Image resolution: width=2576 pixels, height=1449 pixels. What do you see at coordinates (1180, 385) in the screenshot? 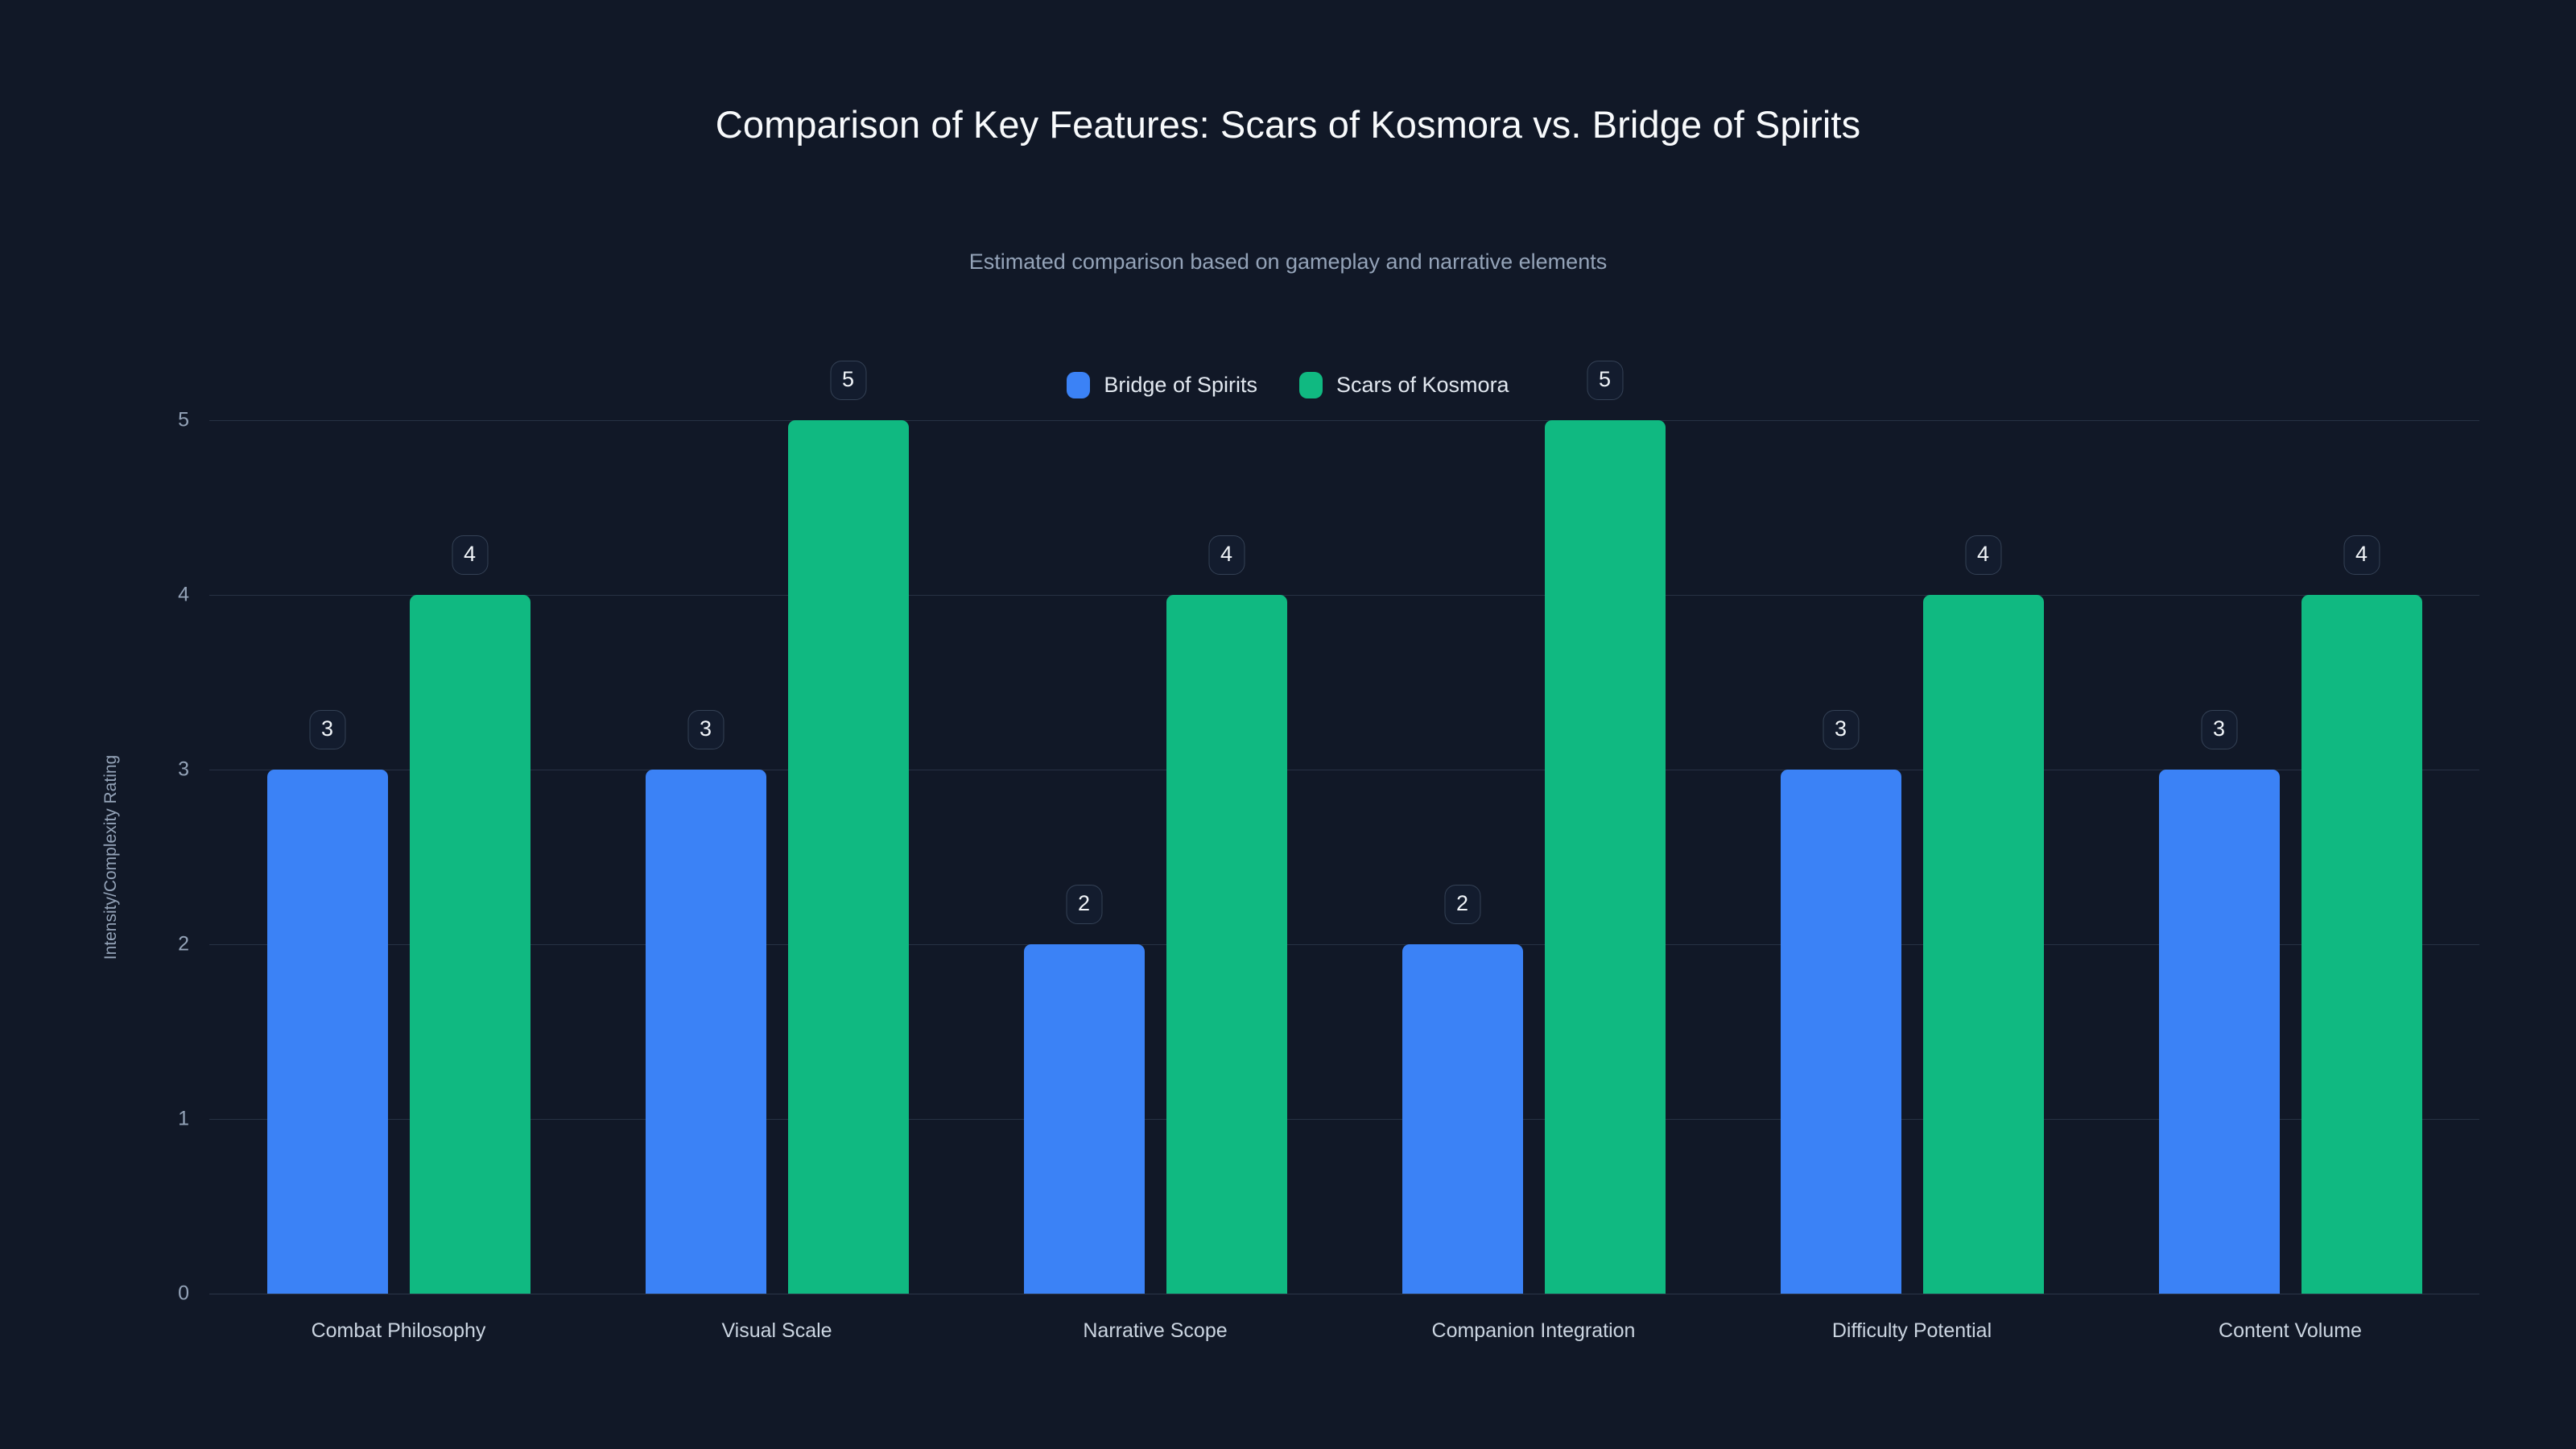
I see `legend-label: Bridge of Spirits` at bounding box center [1180, 385].